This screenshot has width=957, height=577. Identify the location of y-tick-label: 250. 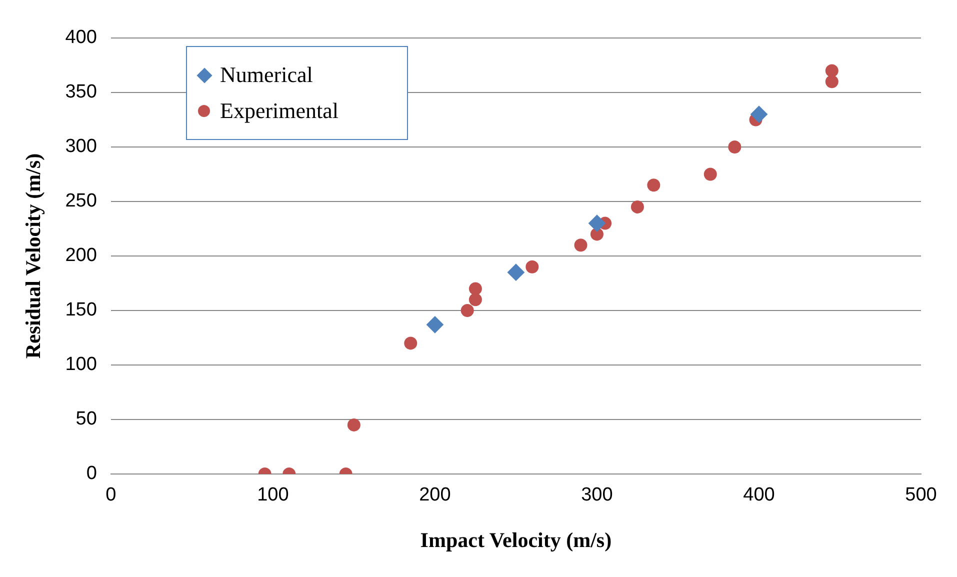
(81, 201).